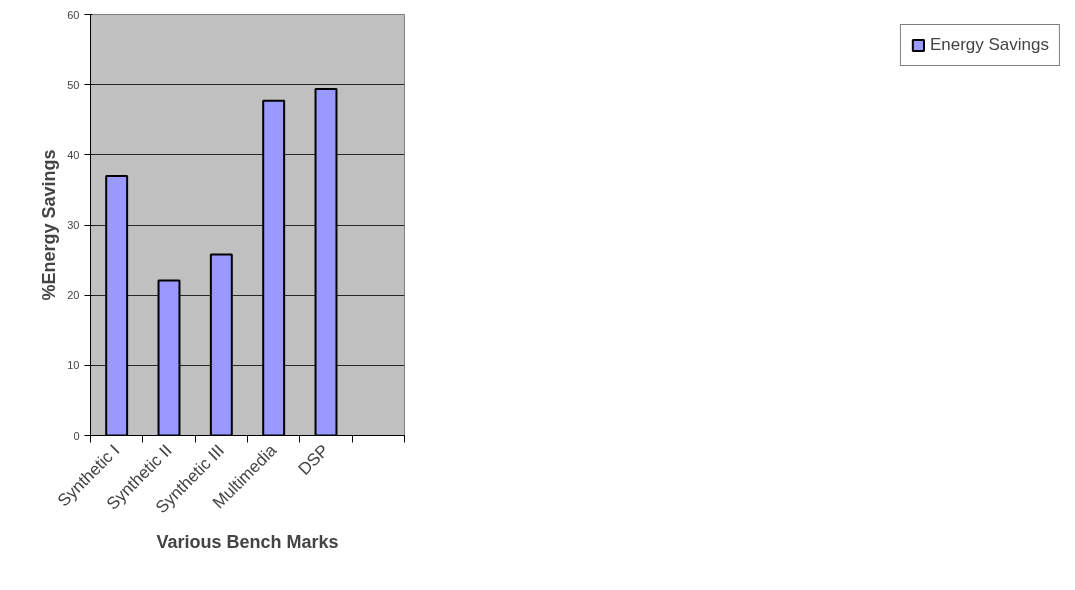 This screenshot has height=590, width=1075. I want to click on y-tick-label: 0, so click(76, 435).